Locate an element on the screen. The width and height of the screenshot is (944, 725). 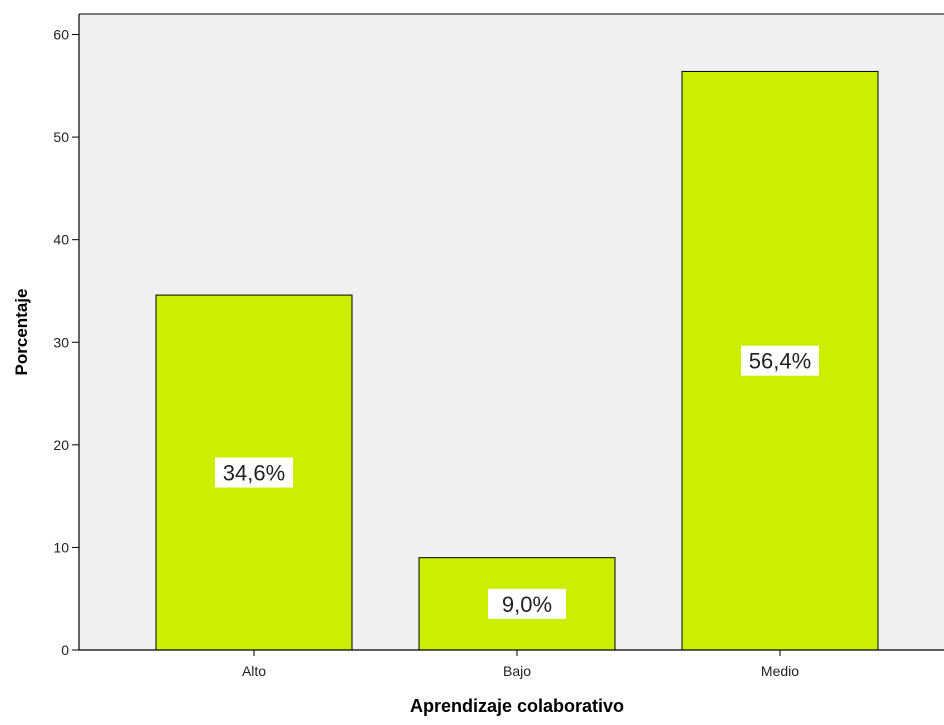
x-tick-label-medio: Medio is located at coordinates (780, 671).